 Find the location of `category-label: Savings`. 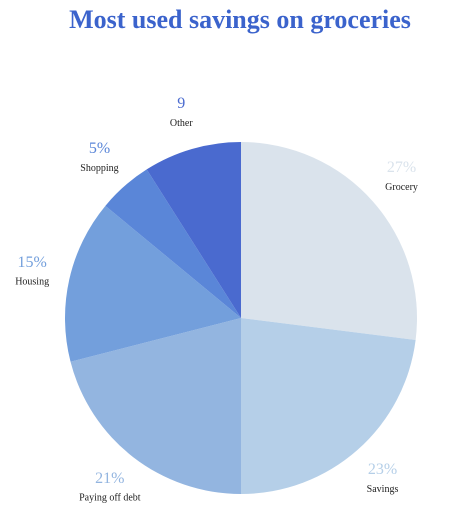

category-label: Savings is located at coordinates (383, 489).